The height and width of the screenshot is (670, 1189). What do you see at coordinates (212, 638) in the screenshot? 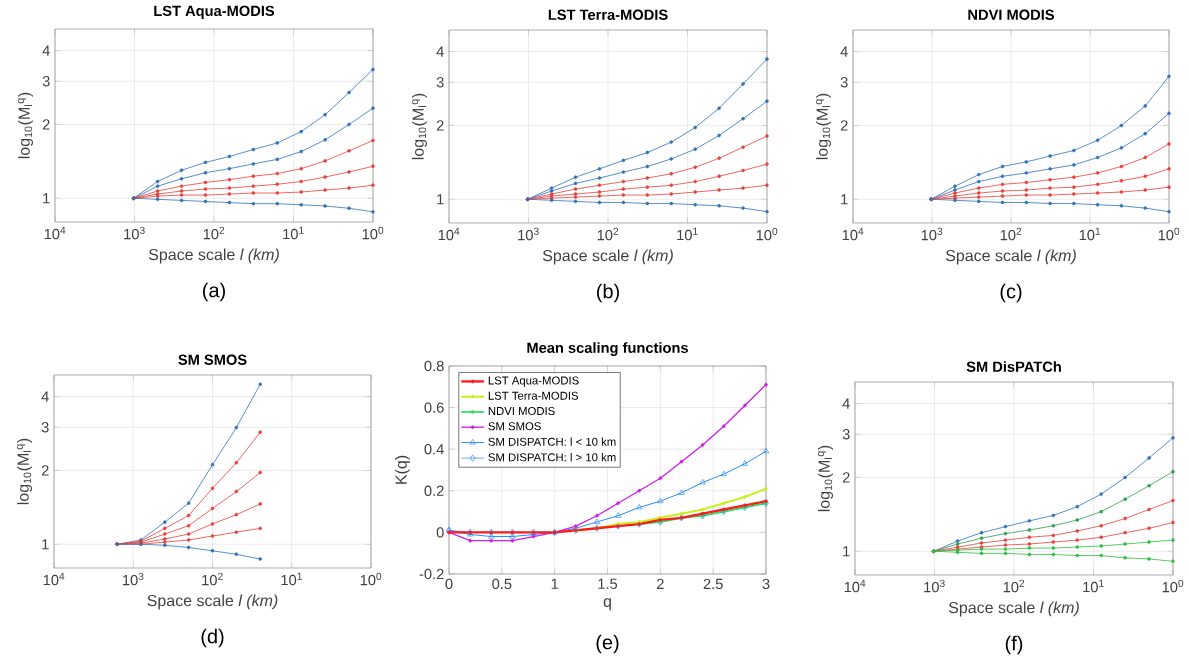
I see `text: (d)` at bounding box center [212, 638].